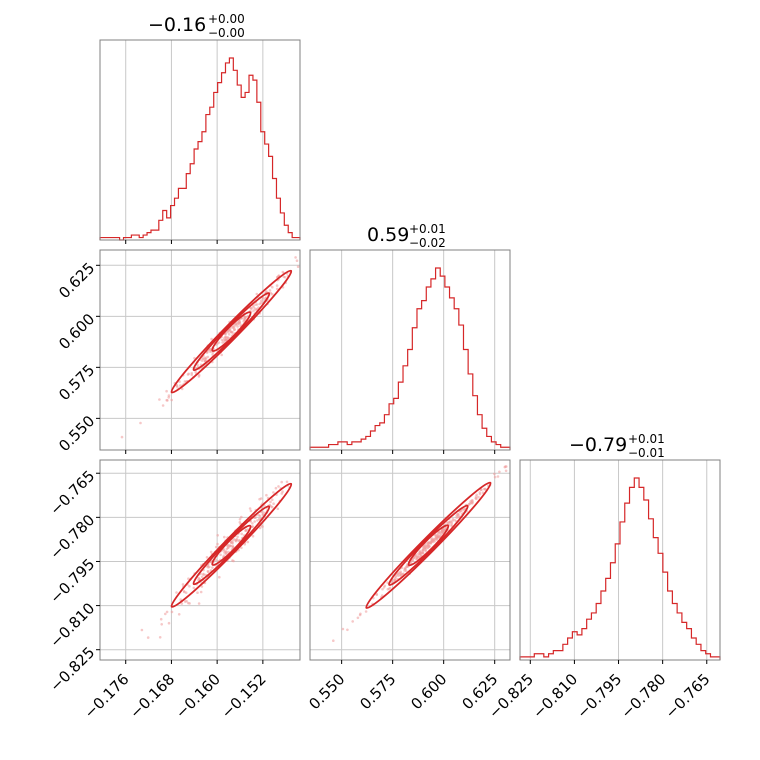 This screenshot has height=760, width=760. I want to click on x-tick-label: −0.152, so click(244, 696).